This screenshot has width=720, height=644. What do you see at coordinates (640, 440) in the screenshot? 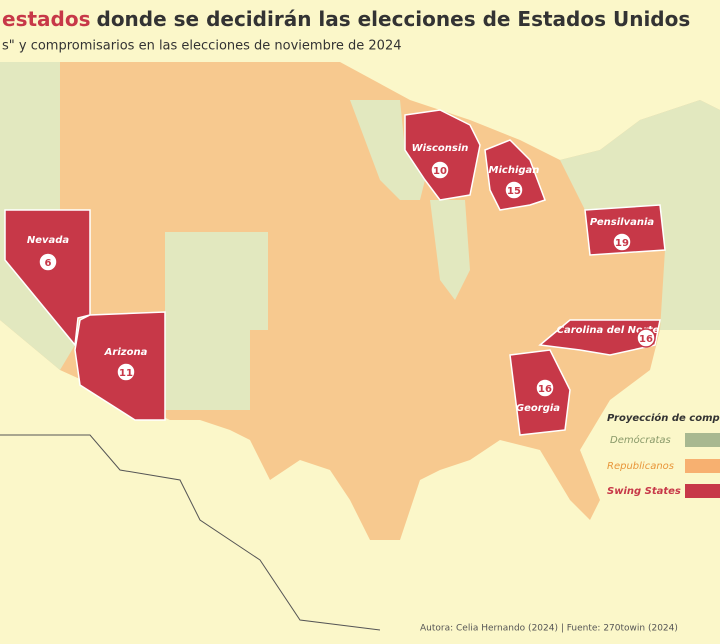
I see `legend-label: Demócratas` at bounding box center [640, 440].